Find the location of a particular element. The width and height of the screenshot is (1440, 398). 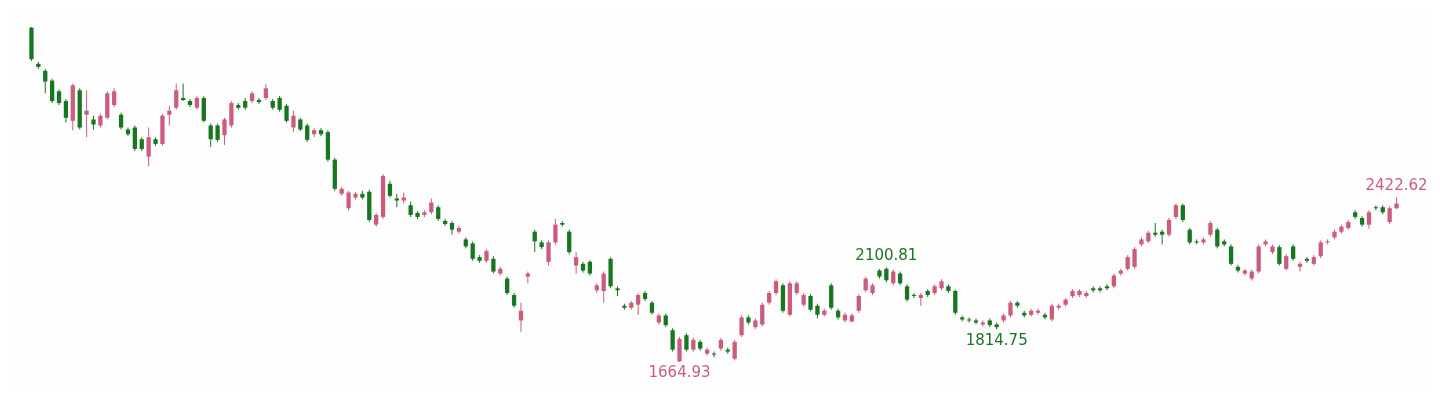

annotation: 1664.93 is located at coordinates (679, 372).